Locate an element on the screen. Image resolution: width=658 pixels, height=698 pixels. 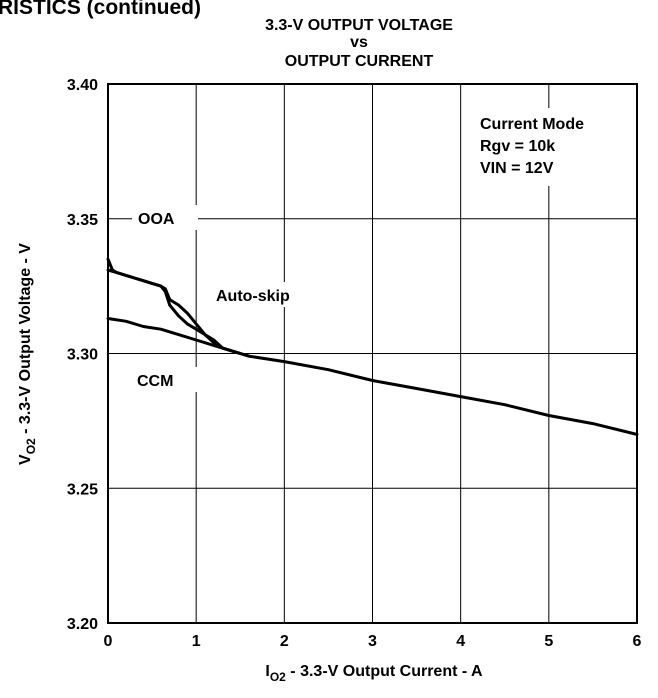
x-axis-label: IO2 - 3.3-V Output Current - A is located at coordinates (374, 673).